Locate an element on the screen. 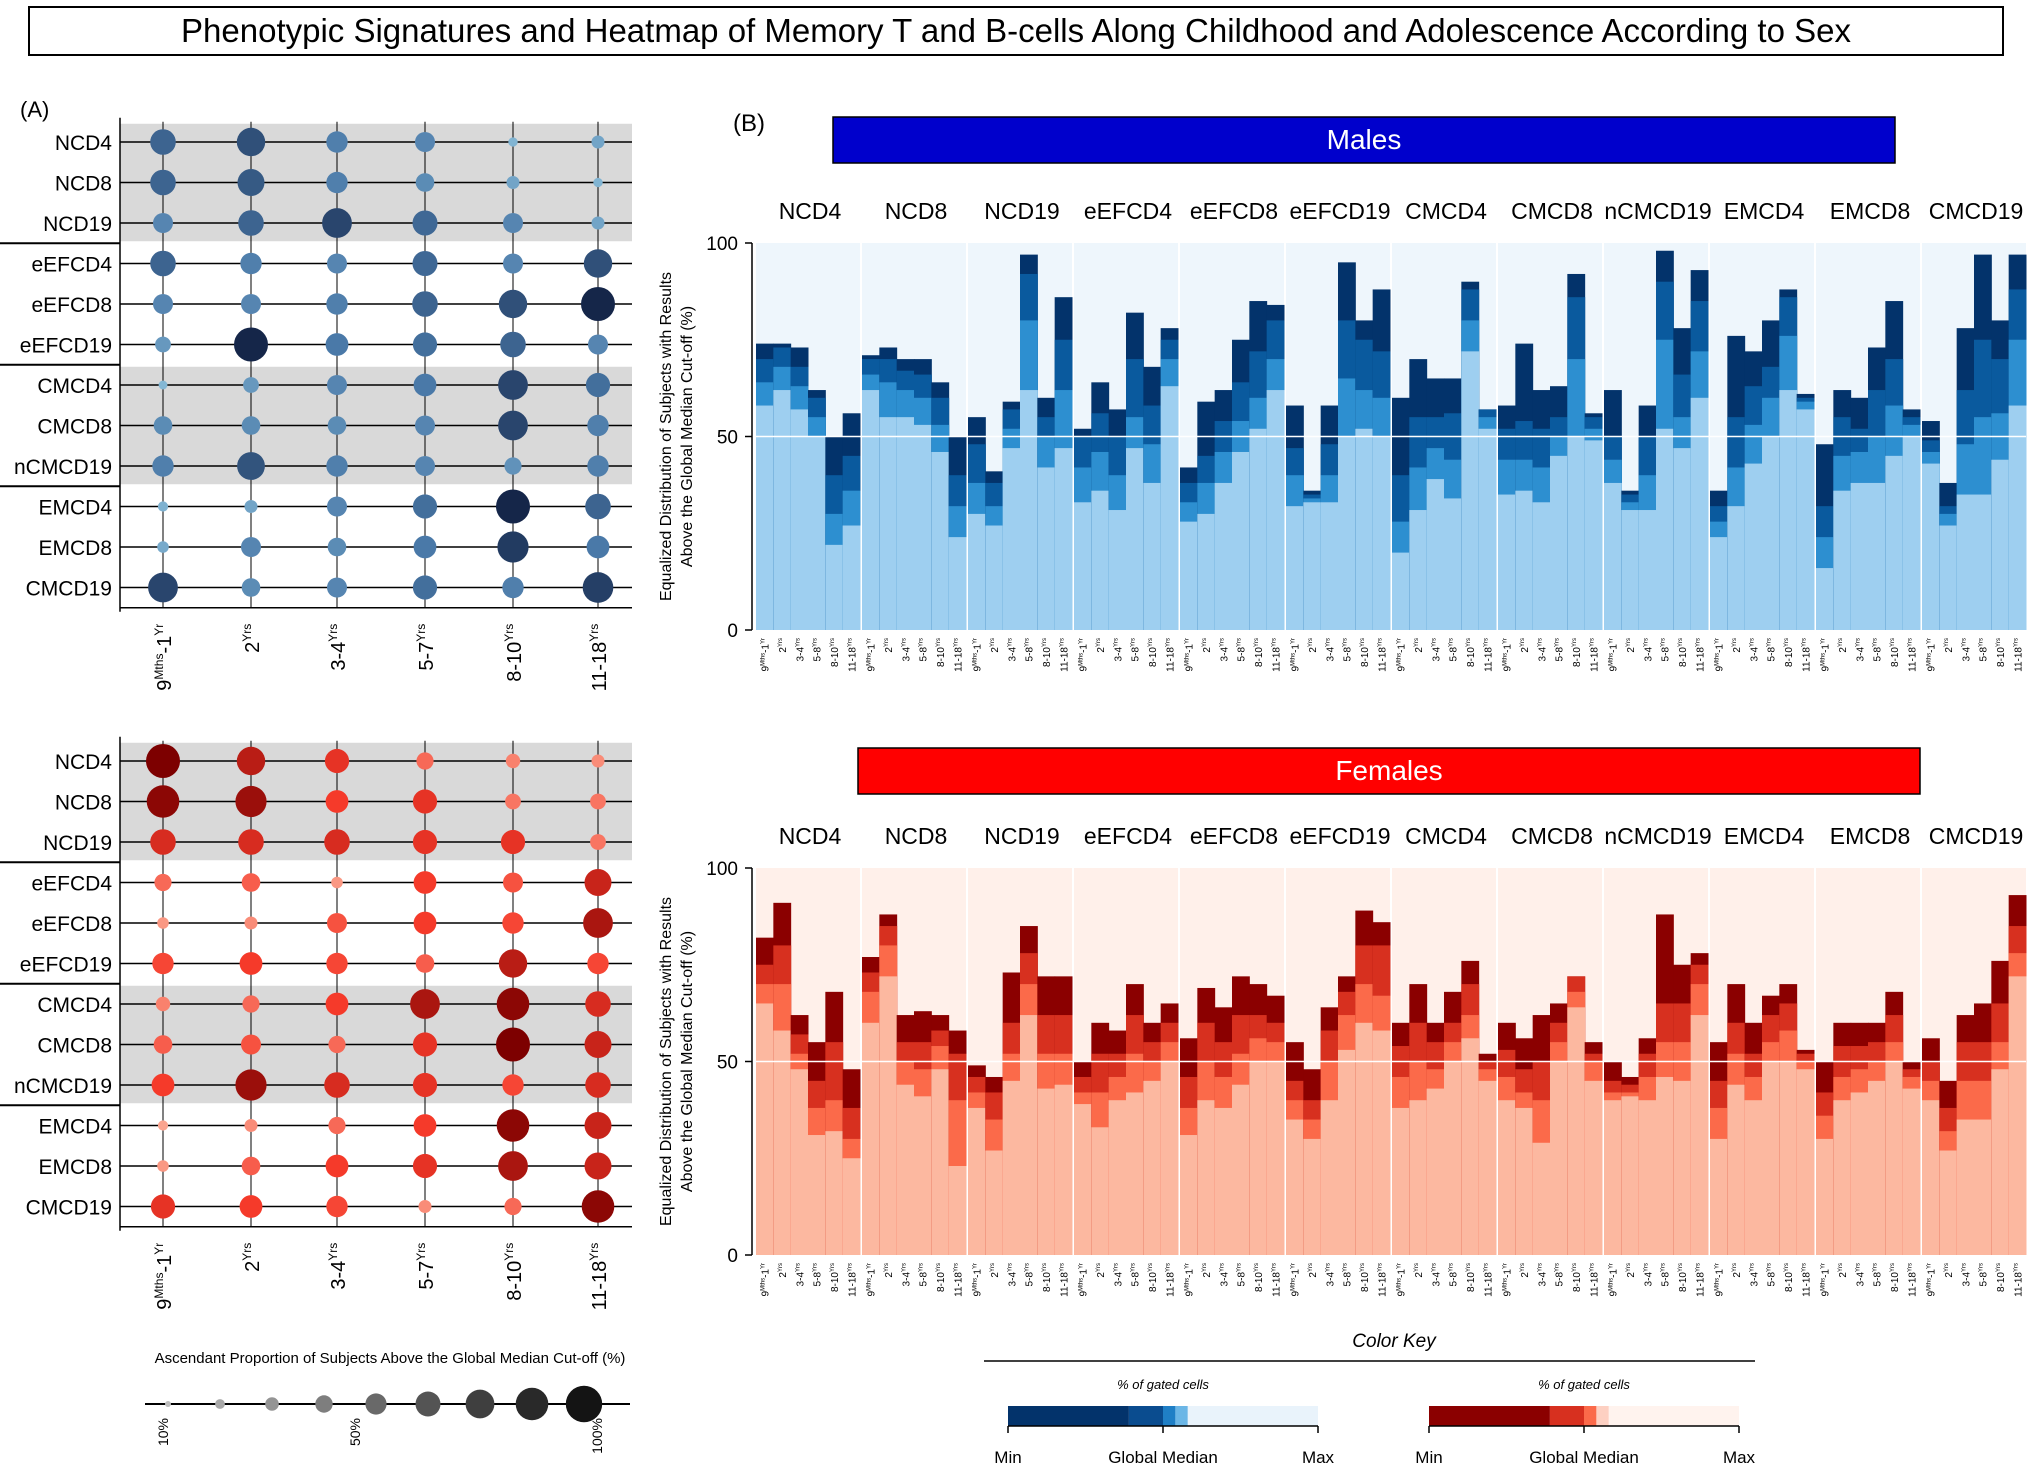 The width and height of the screenshot is (2029, 1469). size-legend-max: 100% is located at coordinates (597, 1436).